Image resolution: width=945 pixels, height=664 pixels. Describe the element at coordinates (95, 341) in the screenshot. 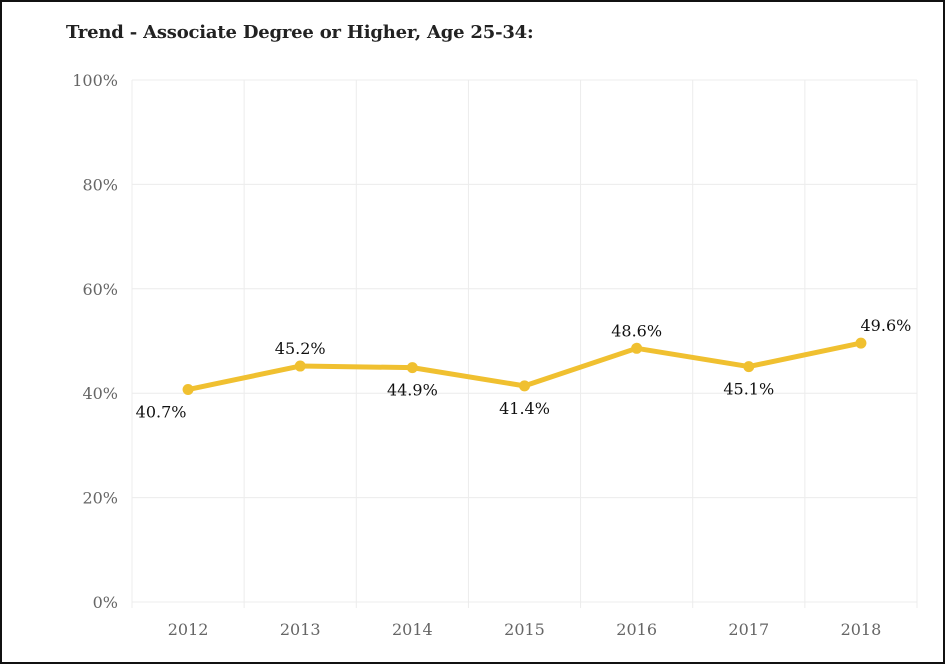

I see `y-axis-ticks: 0% 20% 40% 60% 80% 100%` at that location.